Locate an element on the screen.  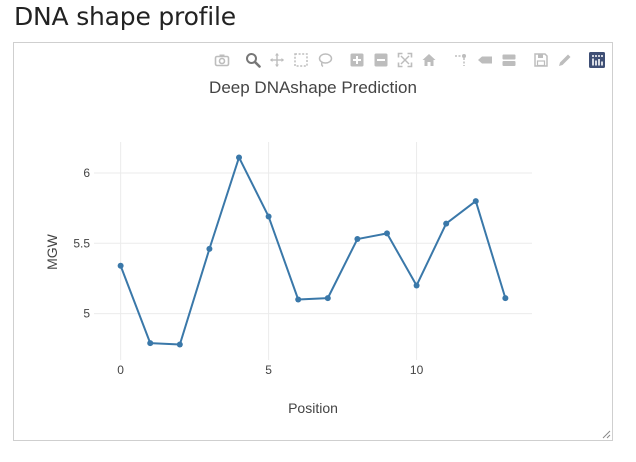
hover-compare-icon is located at coordinates (509, 60).